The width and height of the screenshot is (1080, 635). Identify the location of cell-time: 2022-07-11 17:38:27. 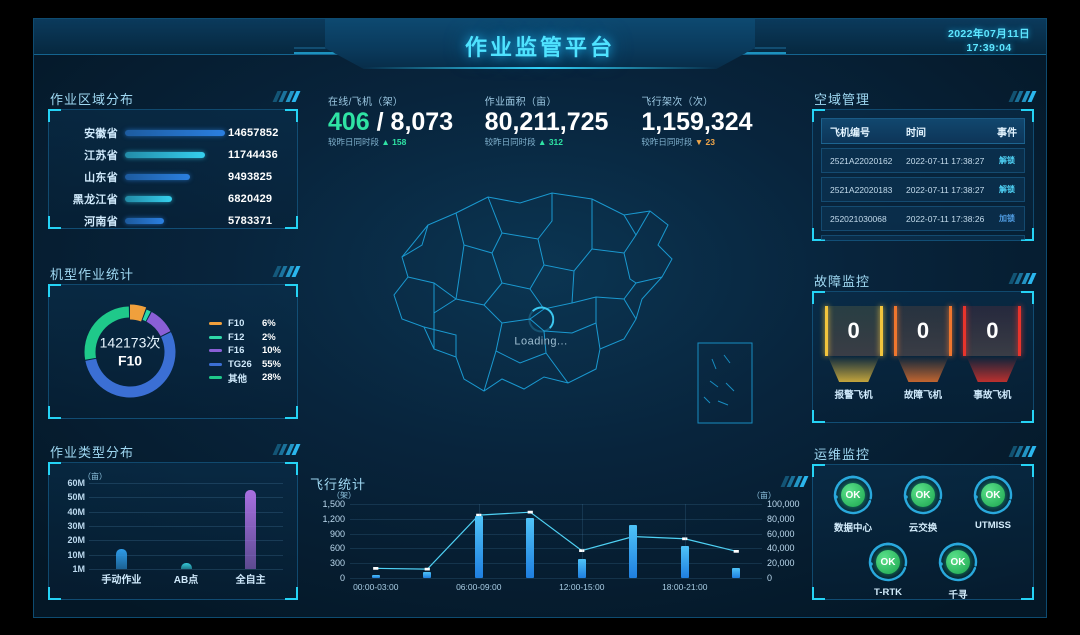
(945, 189).